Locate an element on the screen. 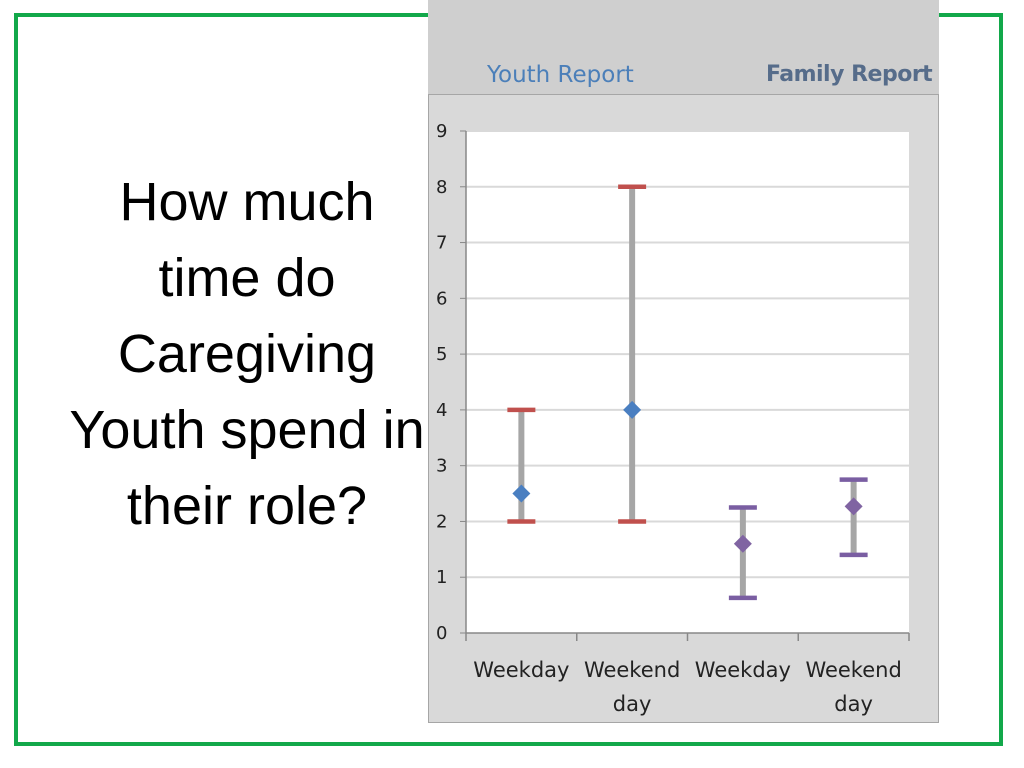 The image size is (1024, 768). y-tick-label: 5 is located at coordinates (441, 354).